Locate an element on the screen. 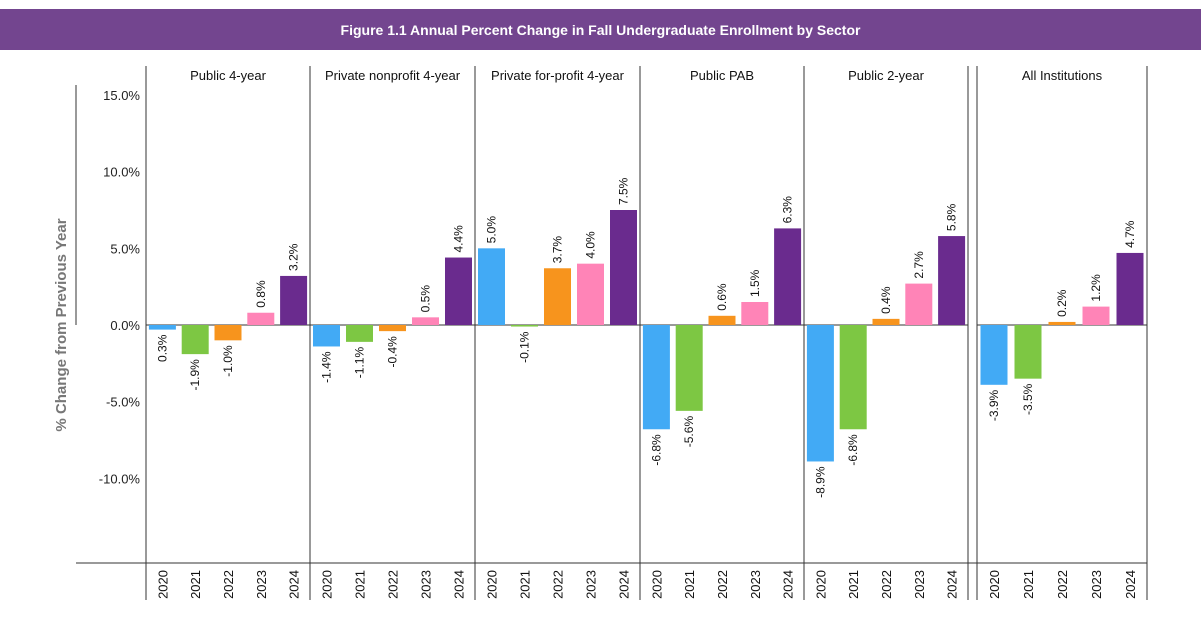 The height and width of the screenshot is (631, 1201). data-label: -1.4% is located at coordinates (327, 367).